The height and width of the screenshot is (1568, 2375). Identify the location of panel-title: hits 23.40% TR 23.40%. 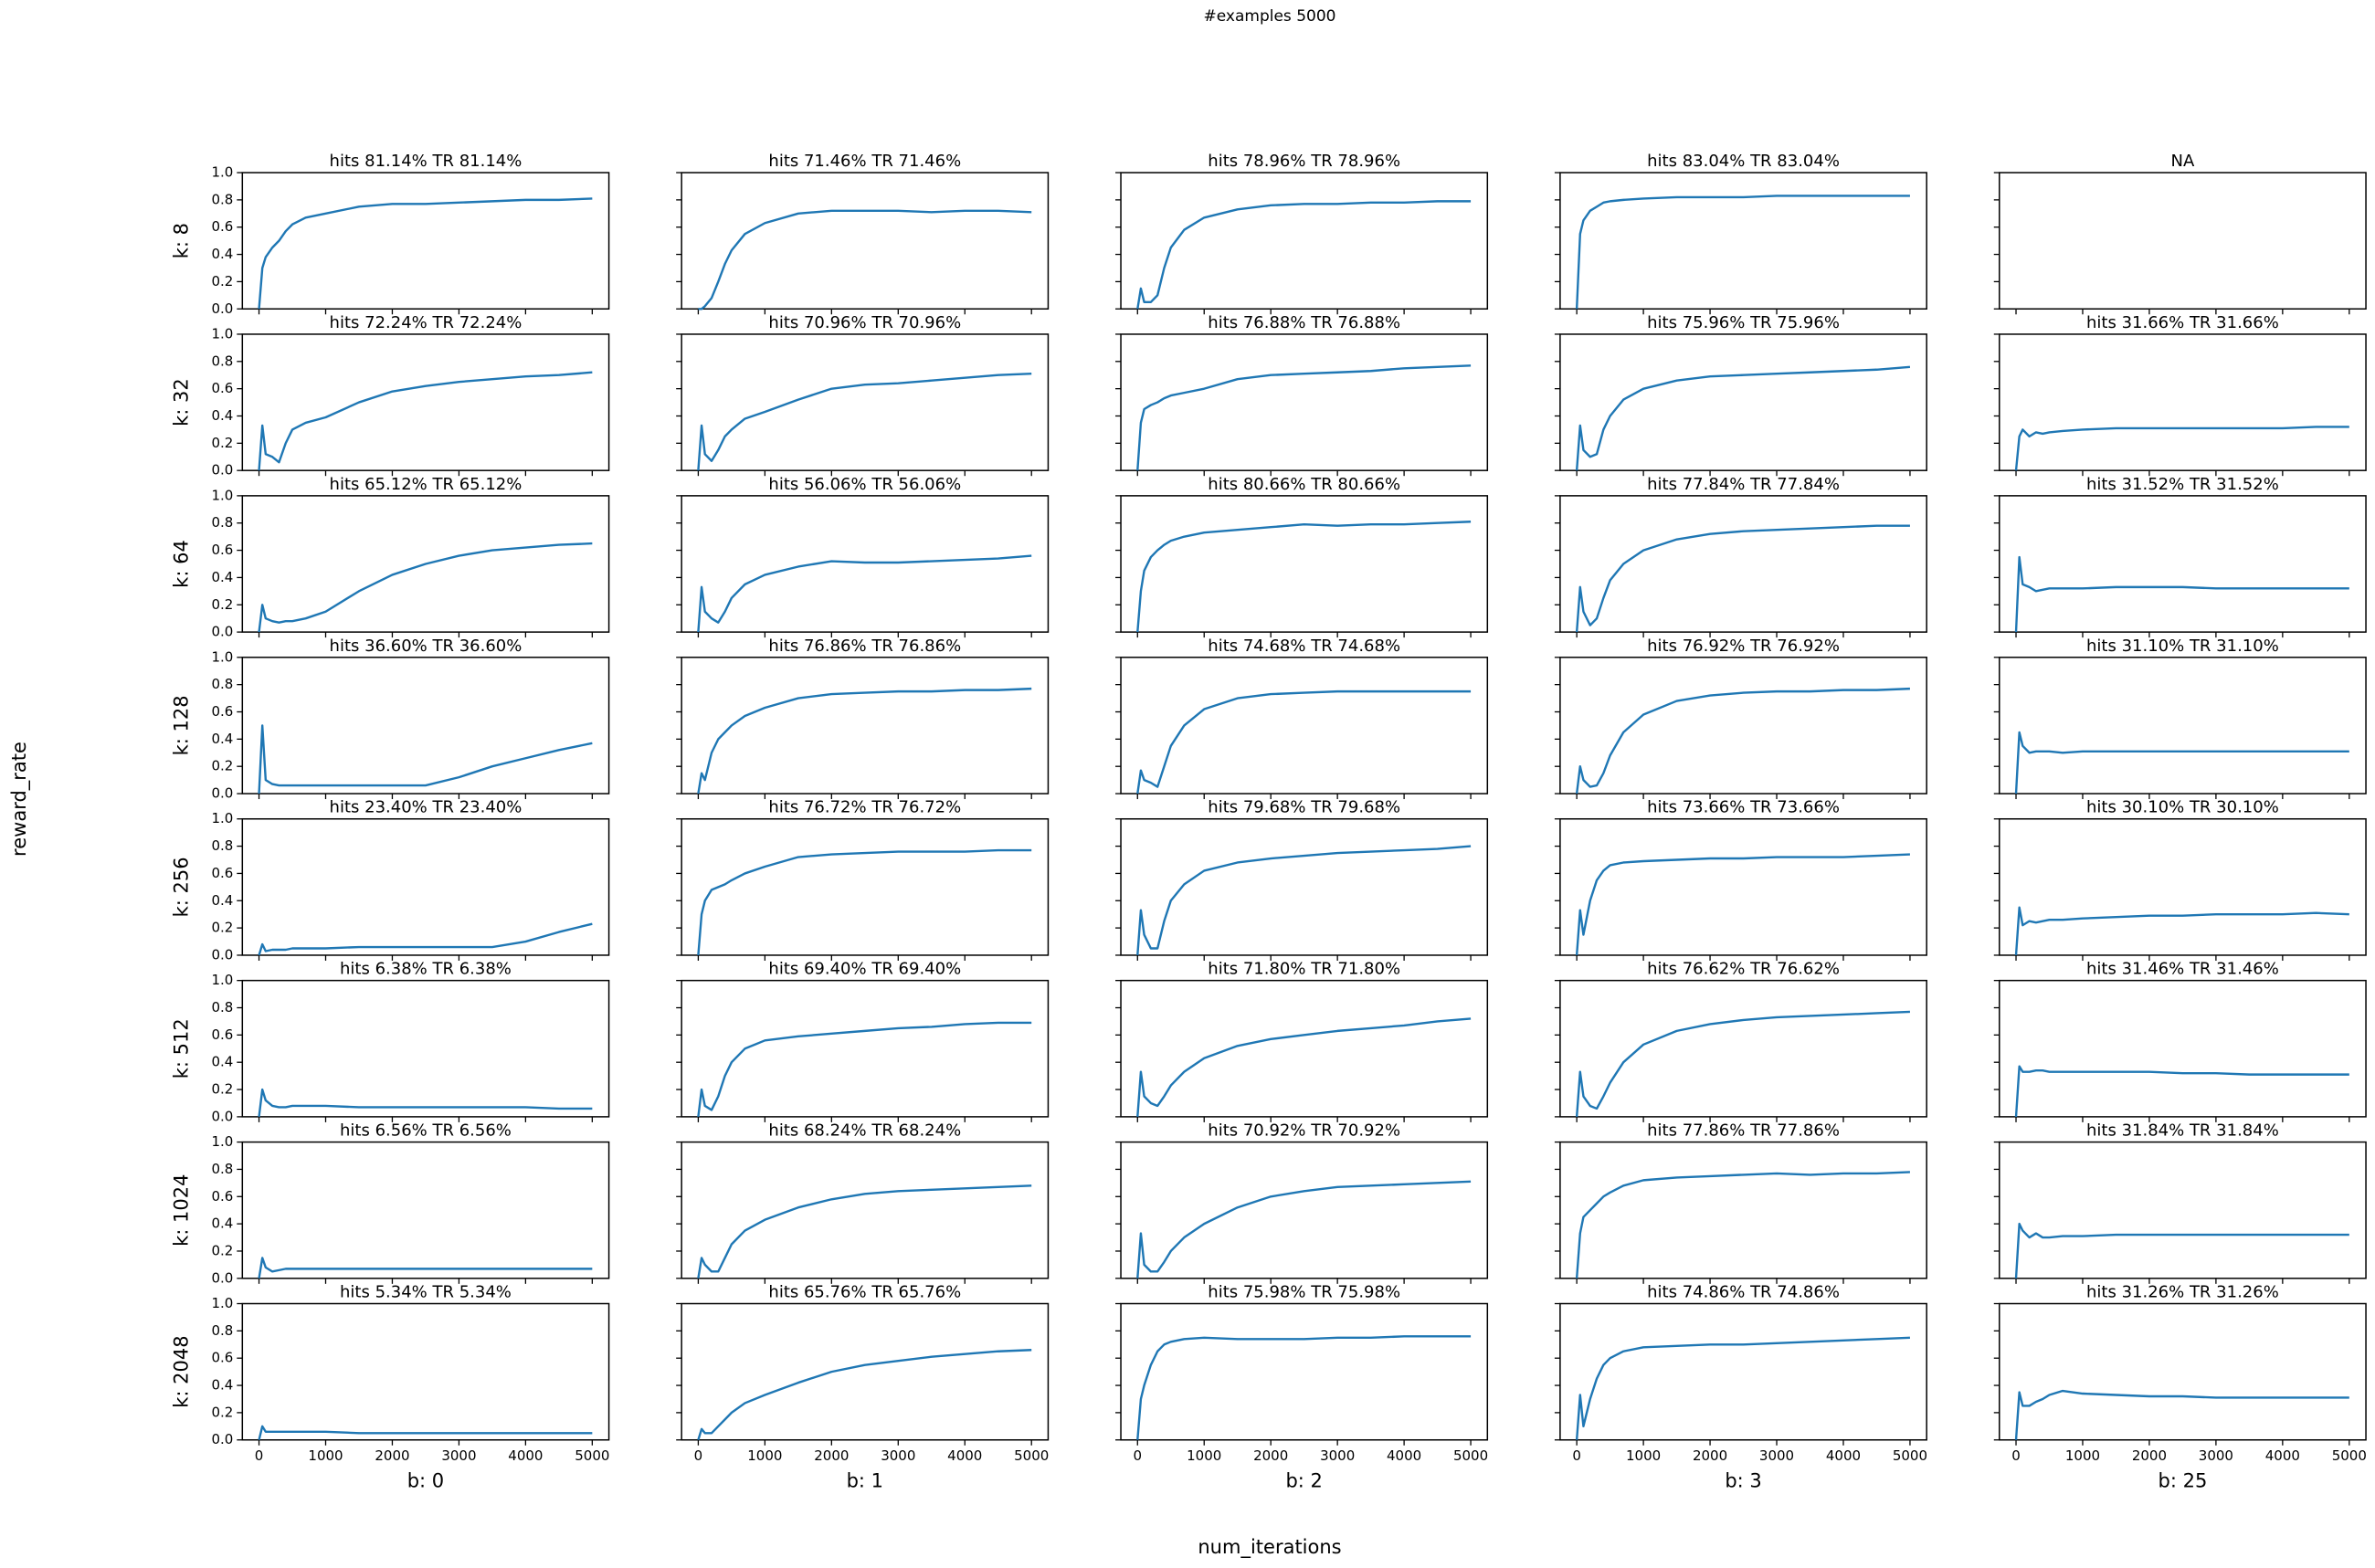
(426, 807).